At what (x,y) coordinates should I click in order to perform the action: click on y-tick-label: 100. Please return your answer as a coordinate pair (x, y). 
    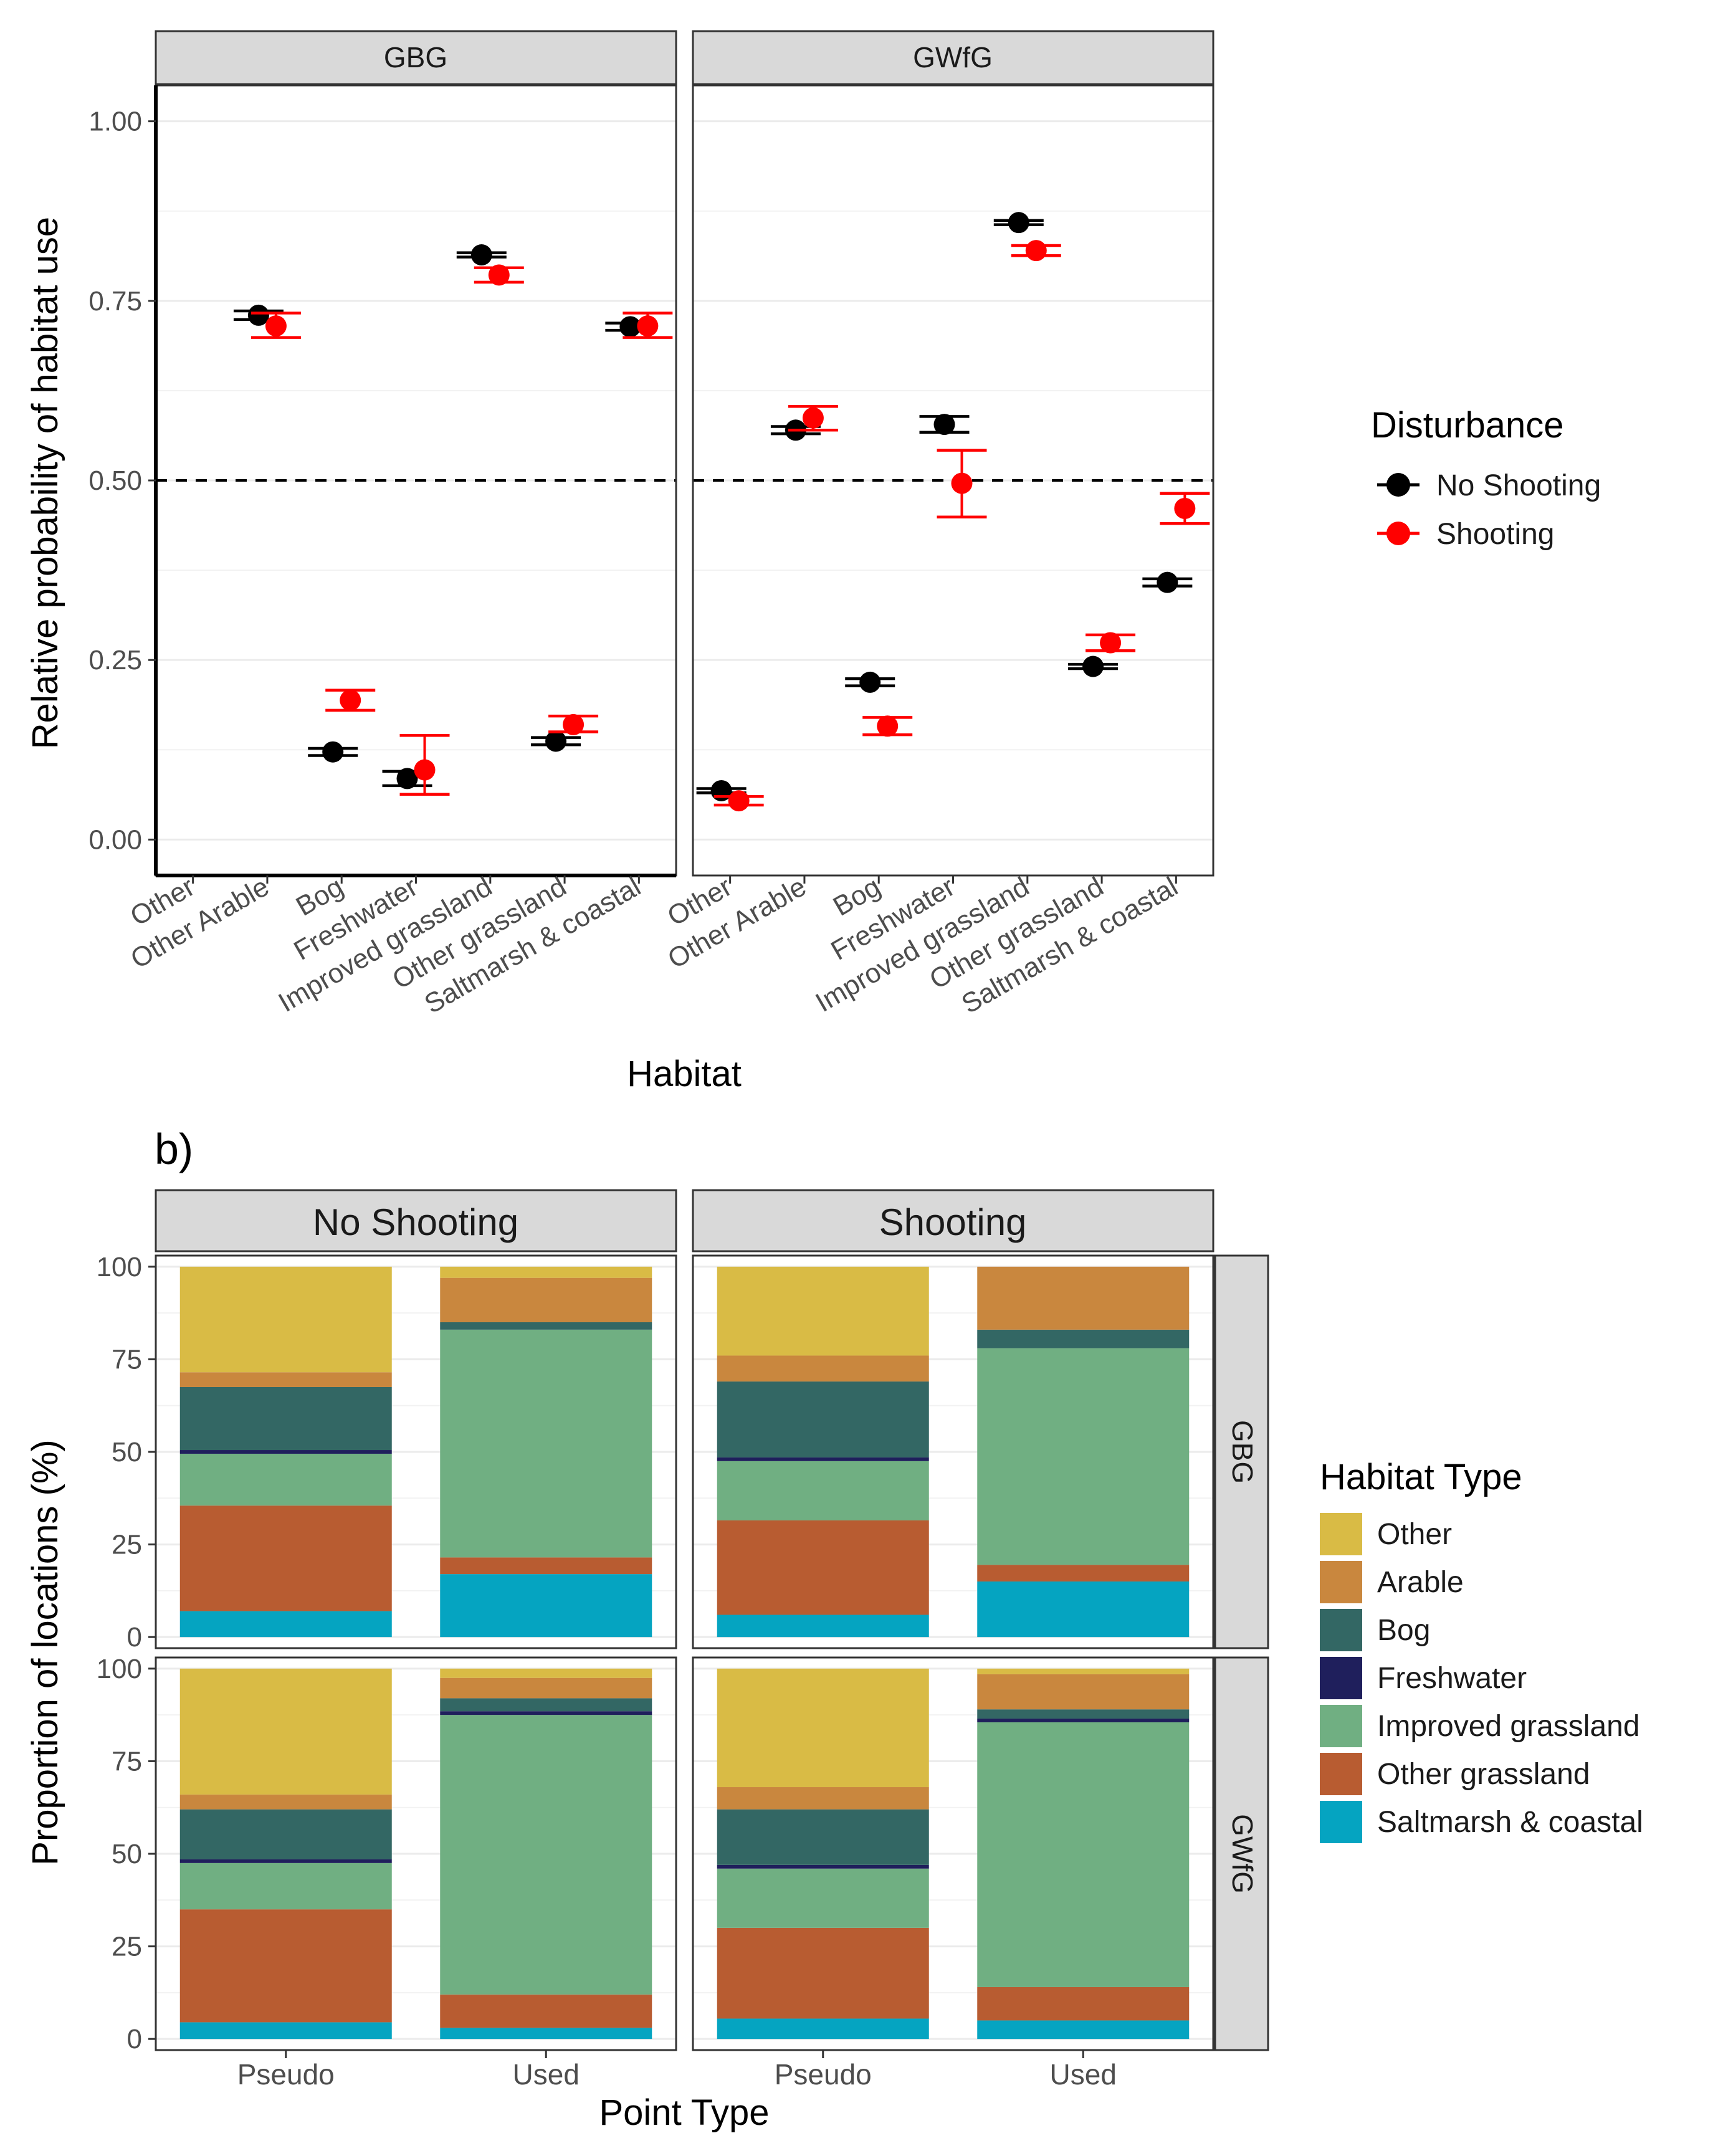
    Looking at the image, I should click on (119, 1267).